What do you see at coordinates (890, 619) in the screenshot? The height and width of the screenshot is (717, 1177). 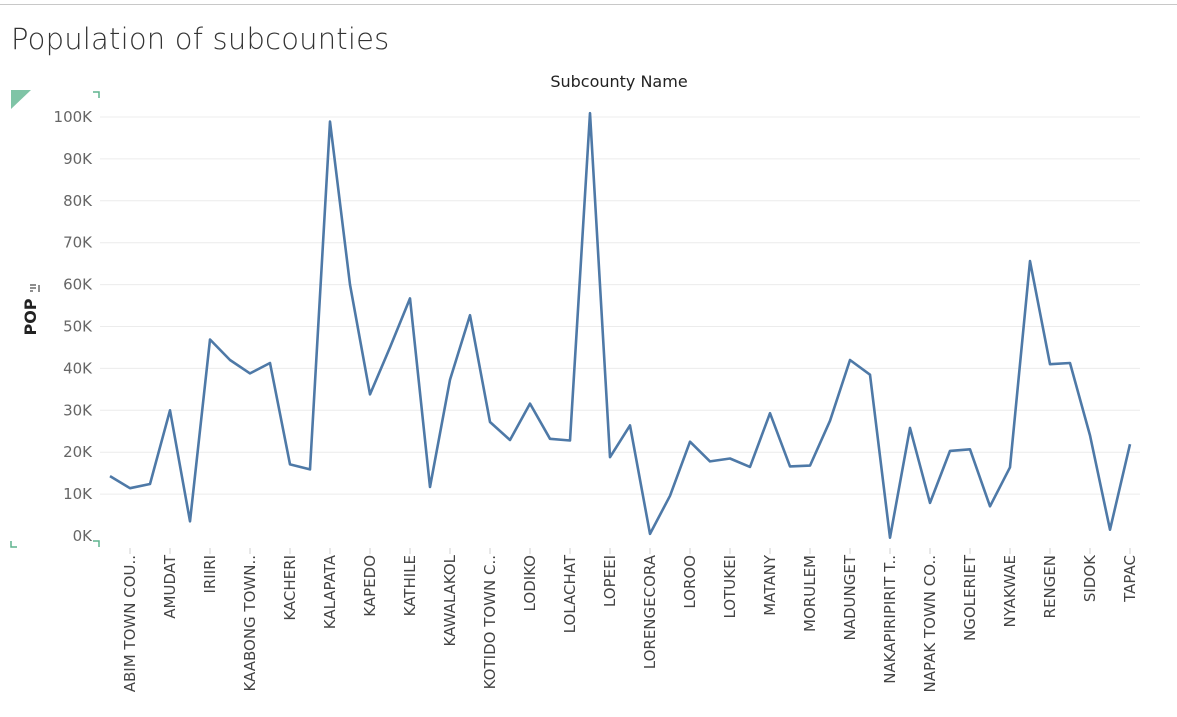 I see `x-tick-label: NAKAPIRIPIRIT T..` at bounding box center [890, 619].